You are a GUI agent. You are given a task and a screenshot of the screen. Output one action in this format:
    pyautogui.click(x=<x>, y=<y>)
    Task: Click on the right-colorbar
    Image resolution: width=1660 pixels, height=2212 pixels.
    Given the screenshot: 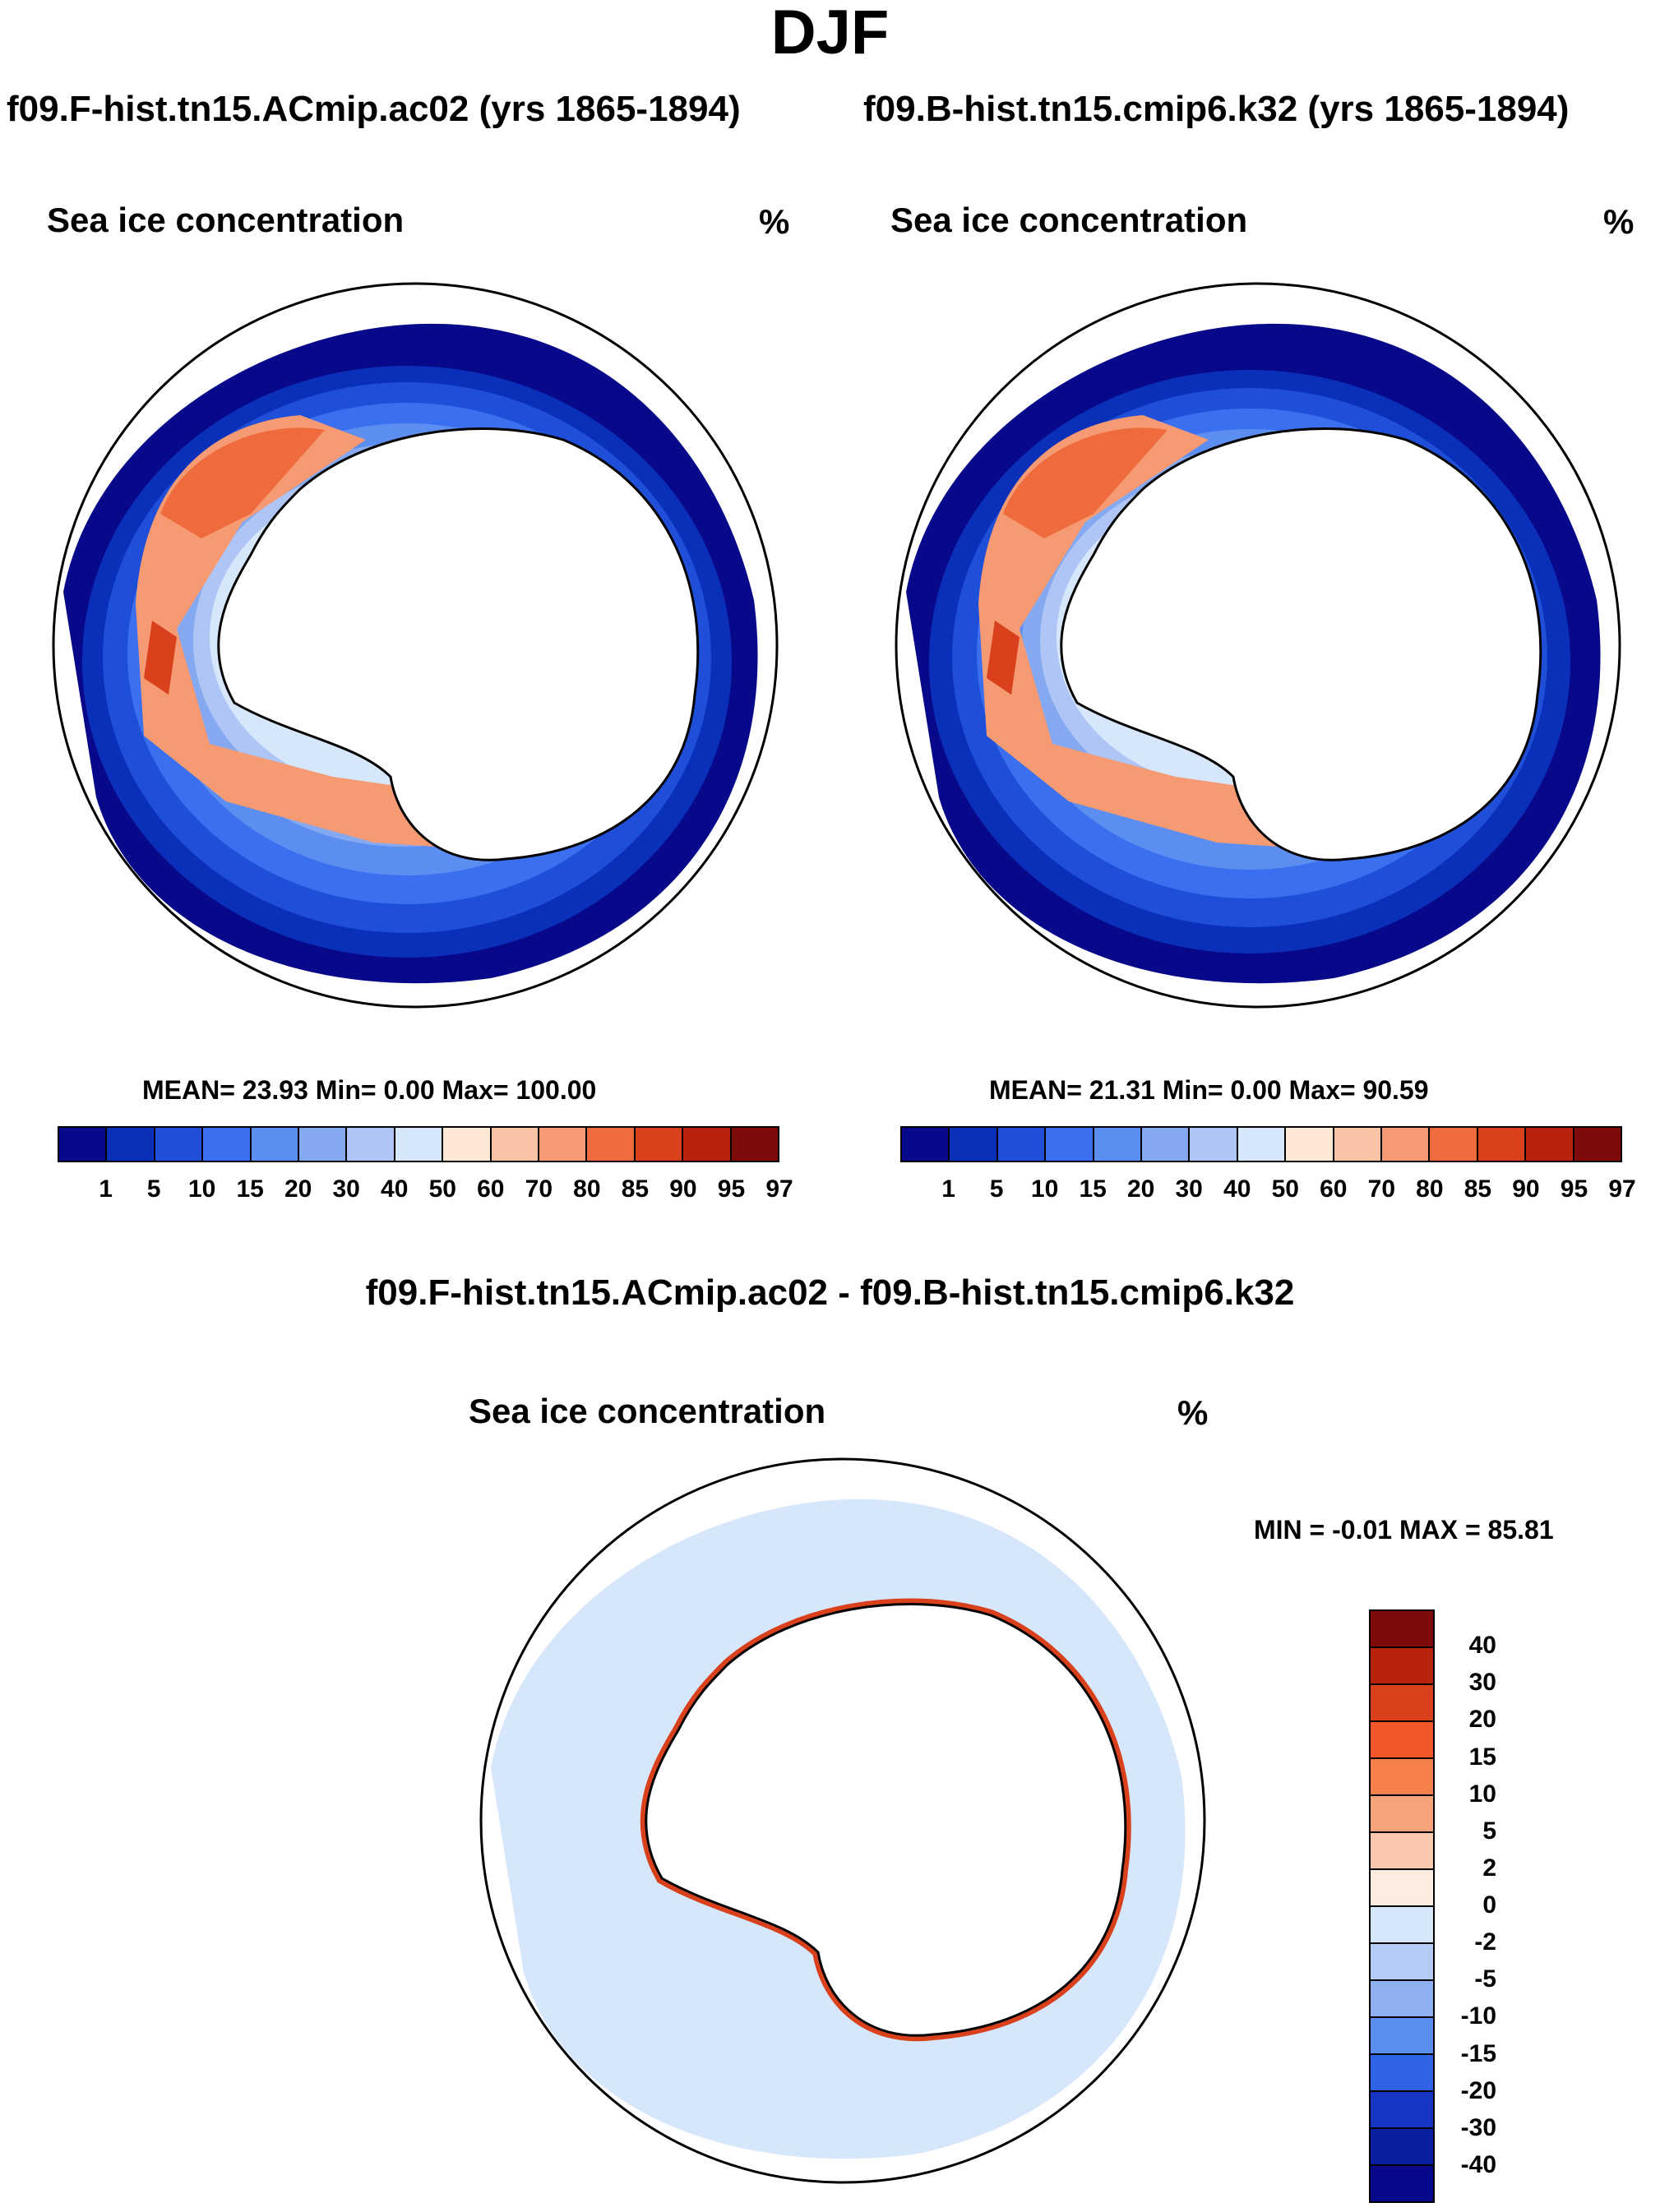 What is the action you would take?
    pyautogui.click(x=1261, y=1144)
    